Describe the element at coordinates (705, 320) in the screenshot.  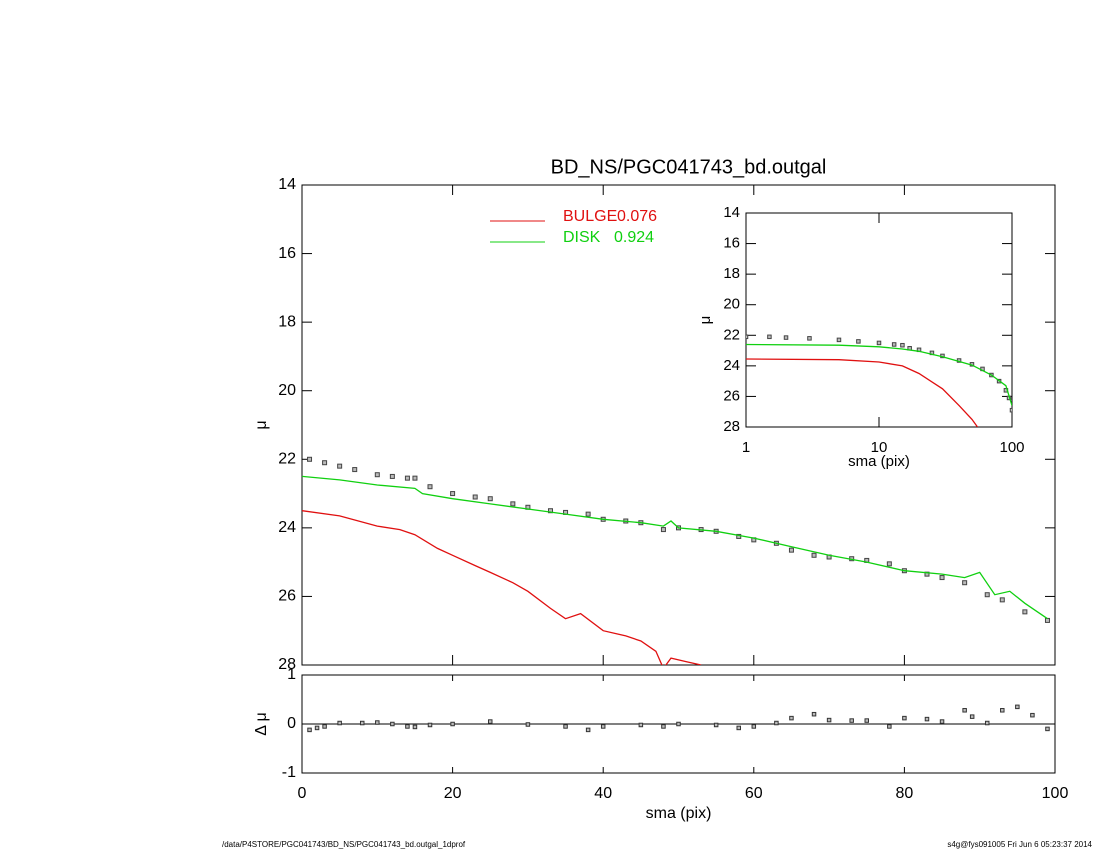
I see `y-axis-label: μ` at that location.